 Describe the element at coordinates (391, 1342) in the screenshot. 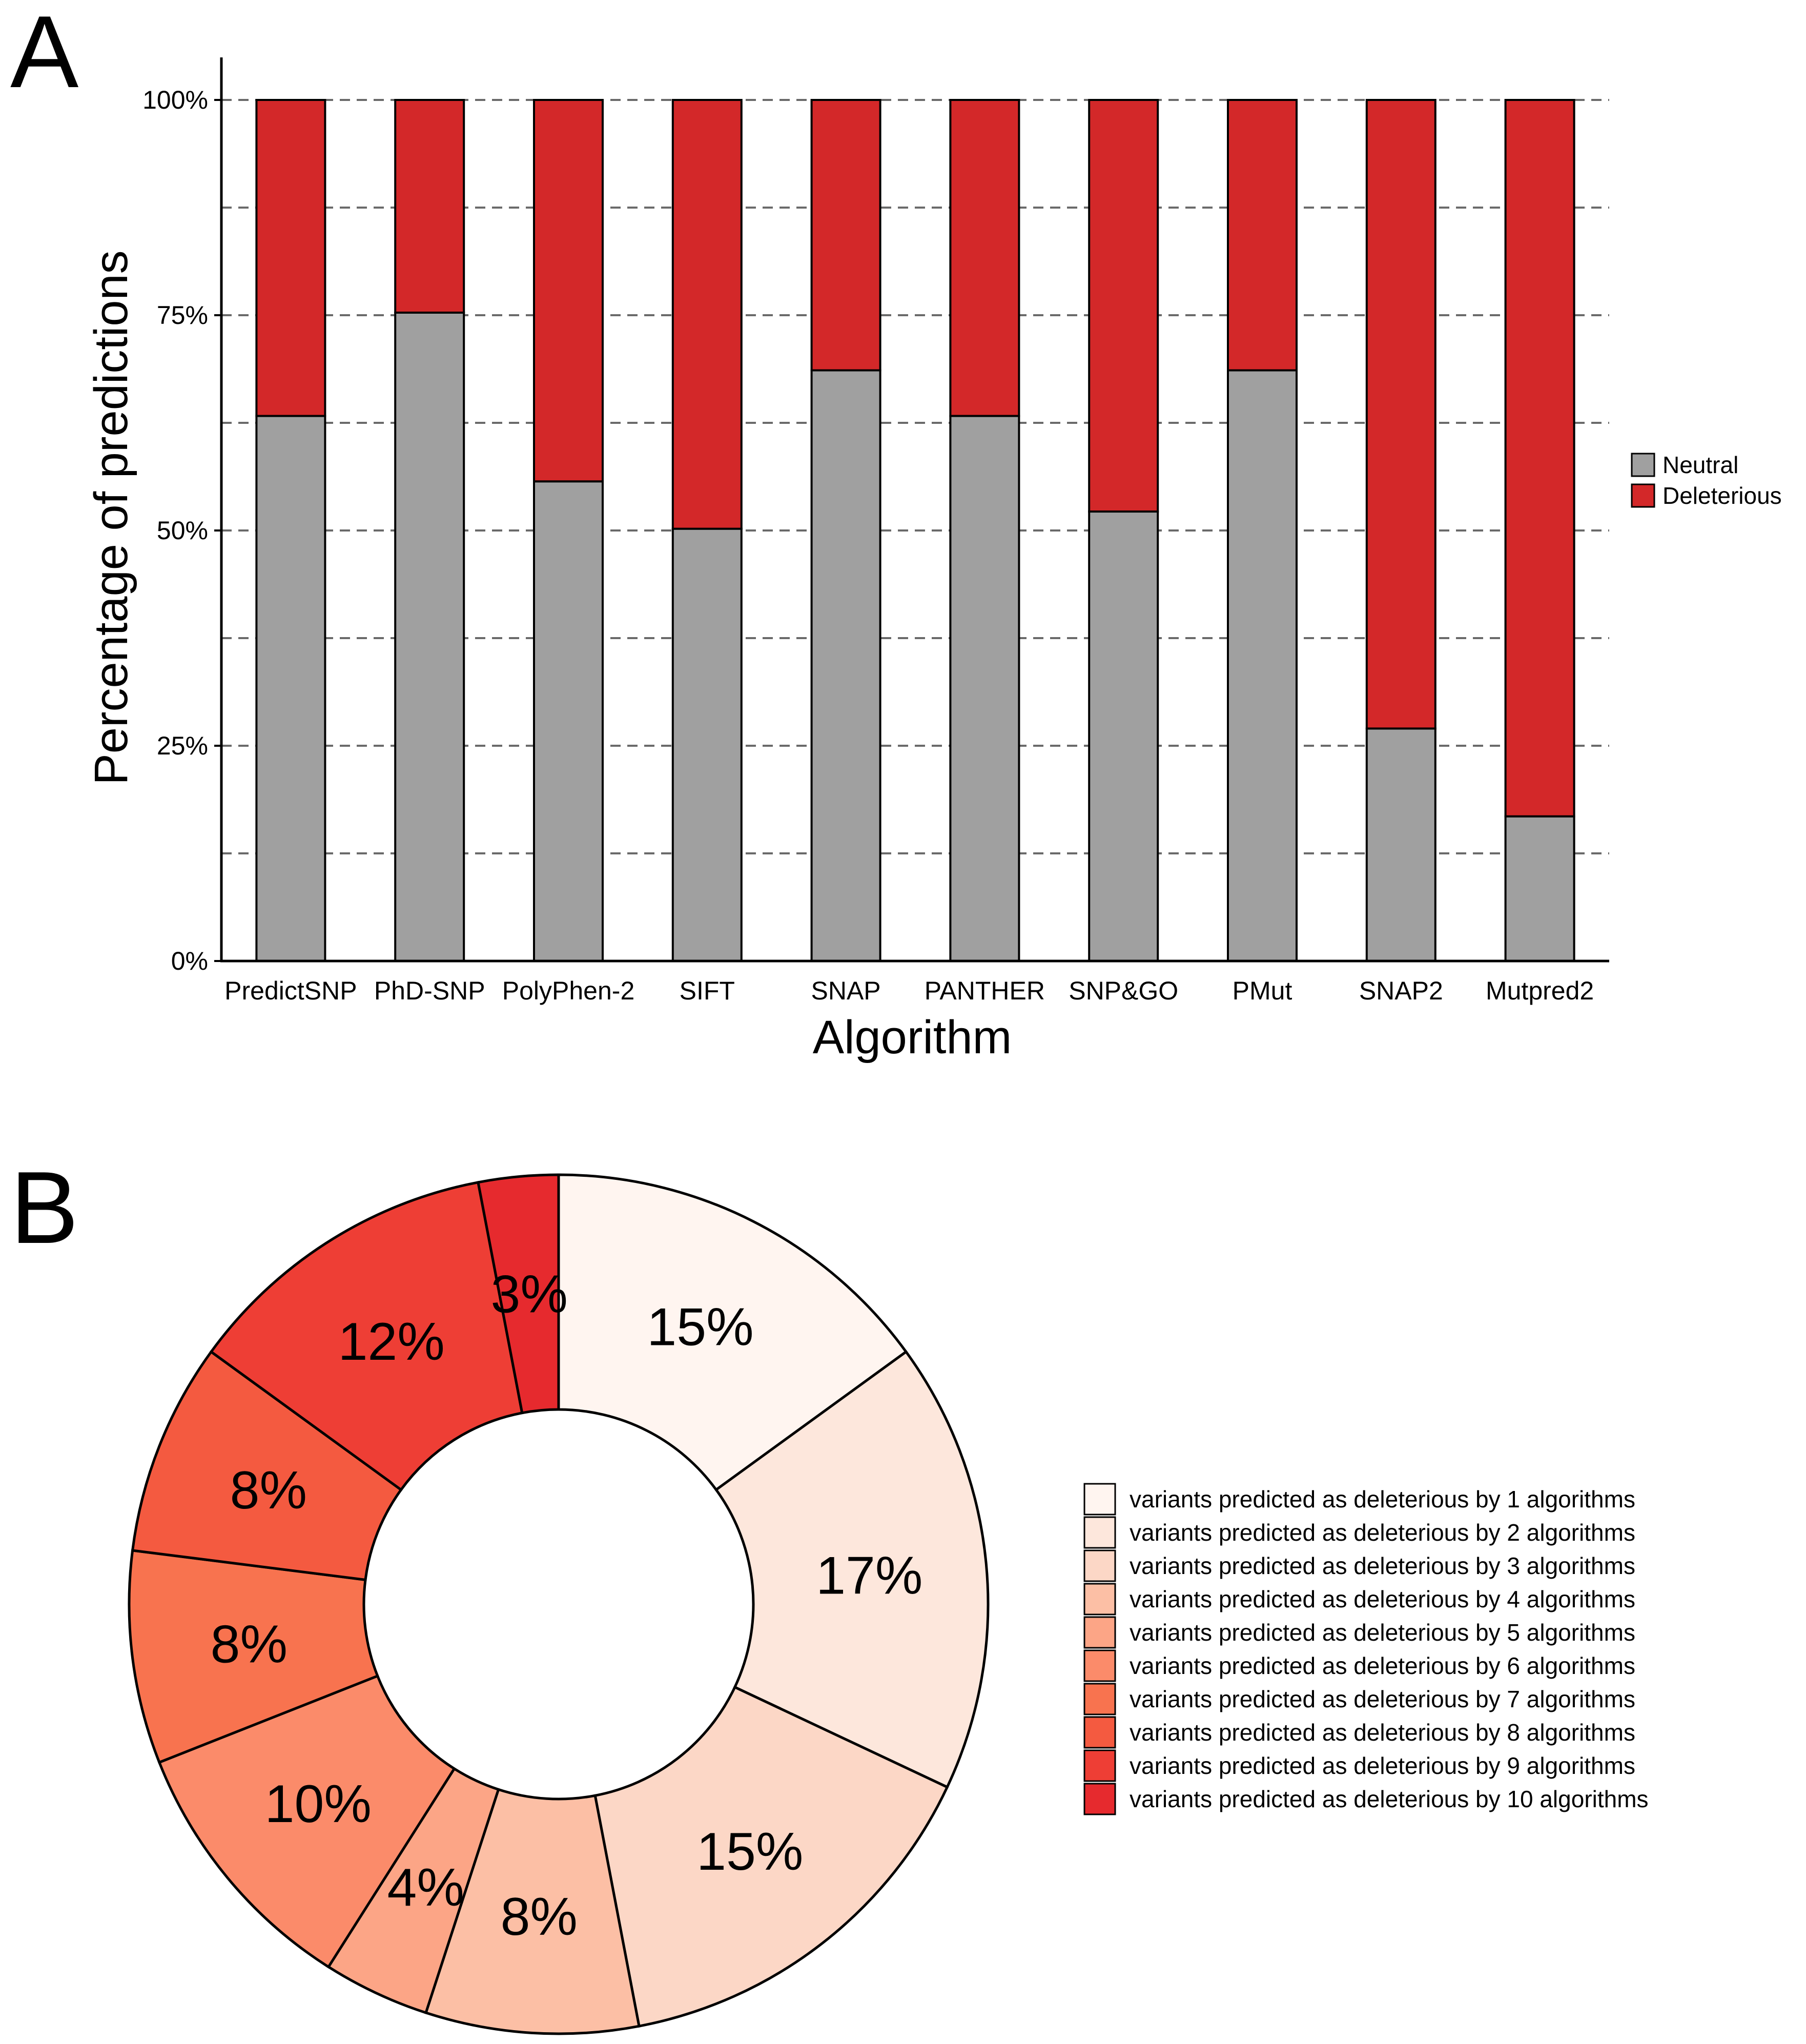

I see `slice-percent-label: 12%` at that location.